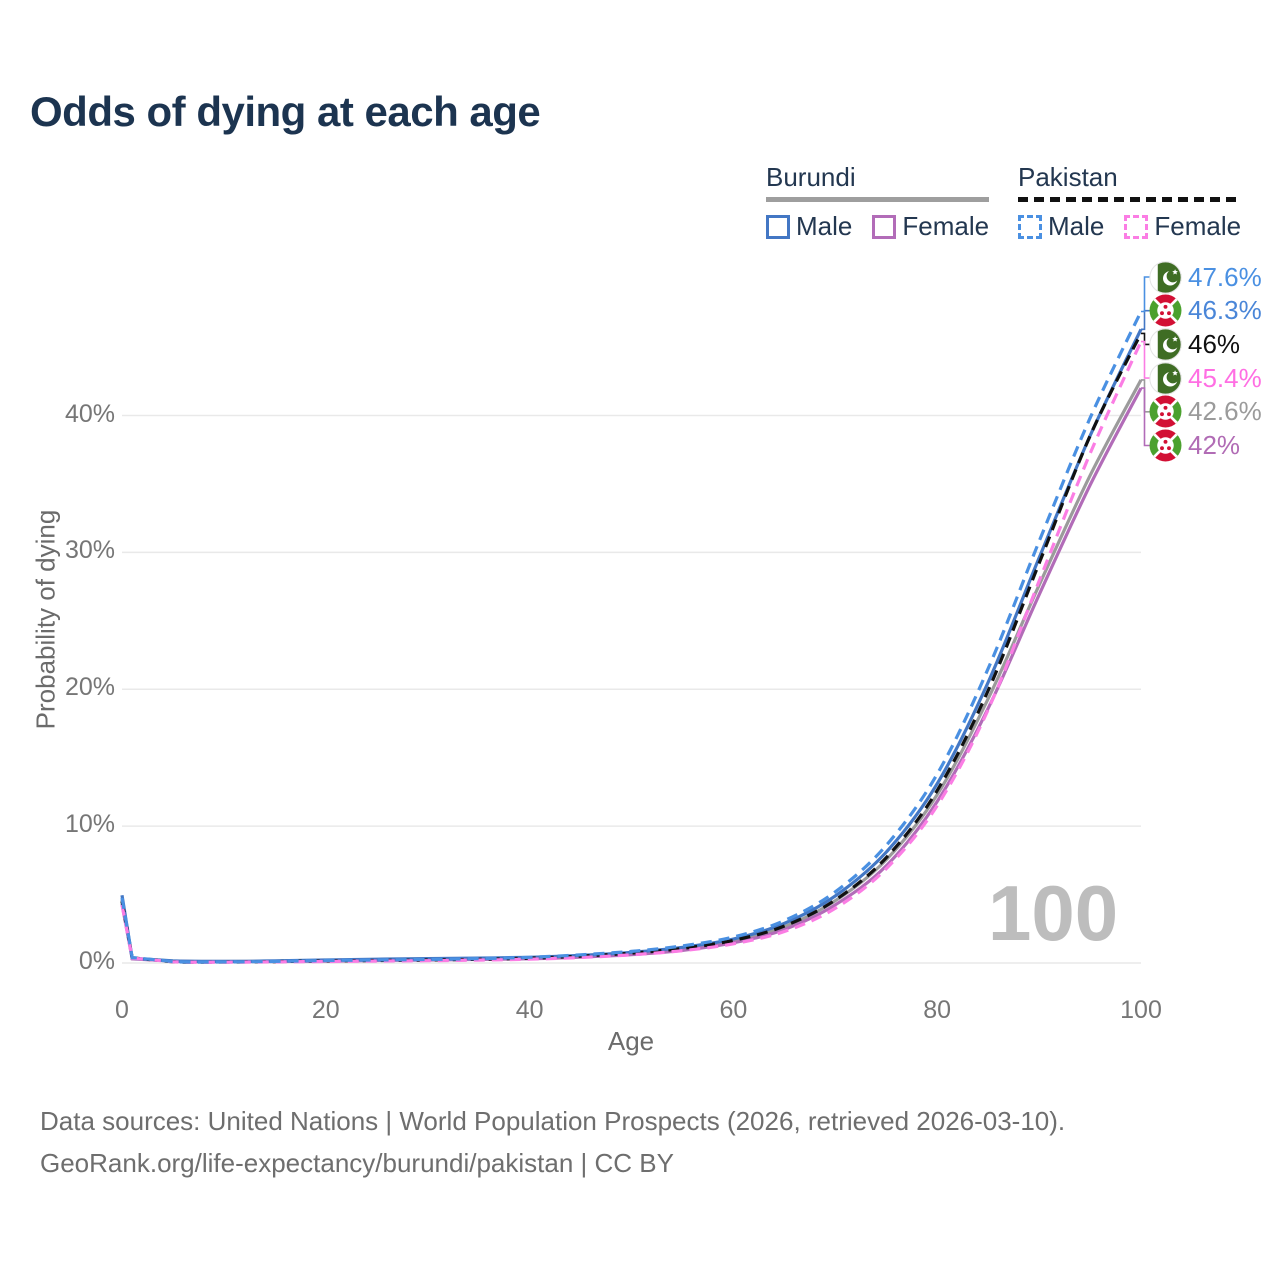 The width and height of the screenshot is (1280, 1280). I want to click on x-tick-label: 0, so click(122, 1010).